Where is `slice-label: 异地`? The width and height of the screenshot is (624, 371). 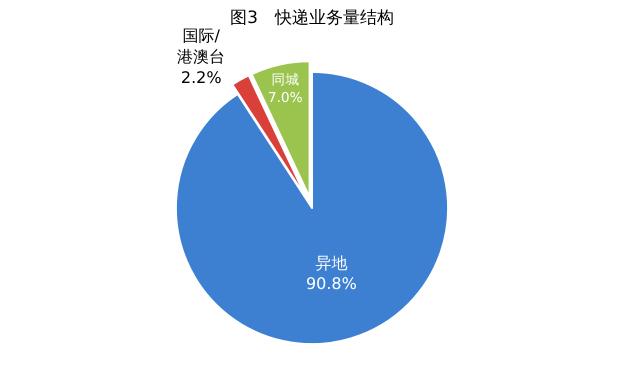 slice-label: 异地 is located at coordinates (331, 262).